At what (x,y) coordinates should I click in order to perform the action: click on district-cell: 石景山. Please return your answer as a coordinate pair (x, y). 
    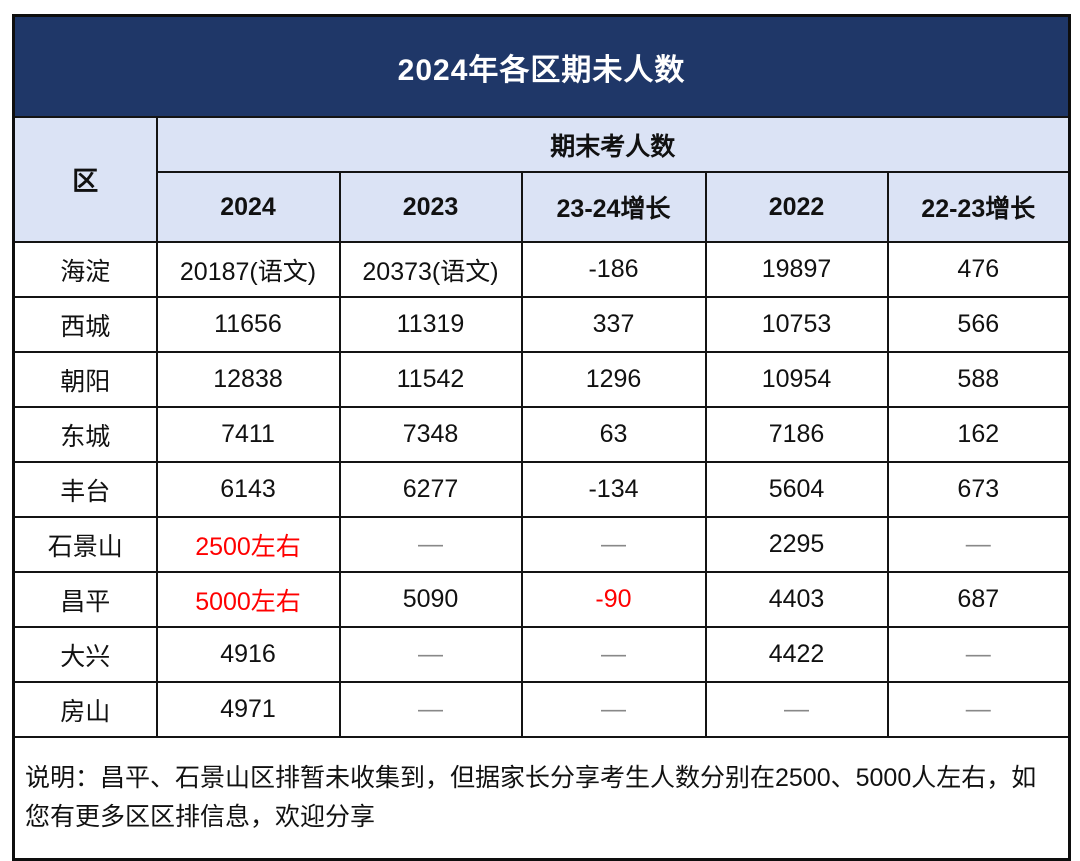
    Looking at the image, I should click on (85, 544).